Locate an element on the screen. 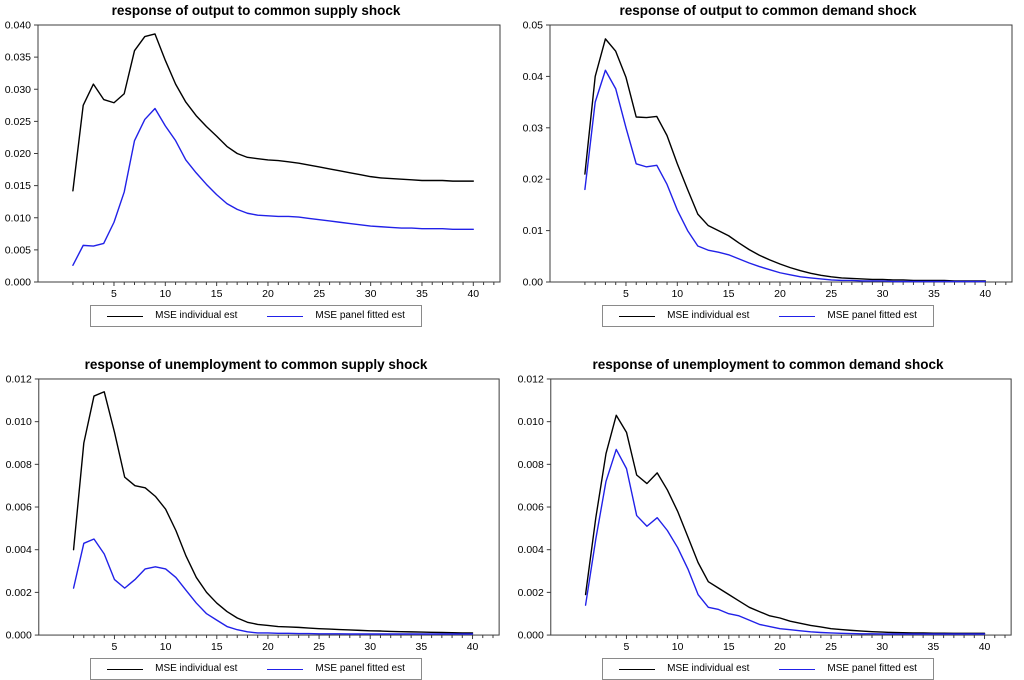 This screenshot has height=680, width=1024. y-tick-label: 0.005 is located at coordinates (18, 250).